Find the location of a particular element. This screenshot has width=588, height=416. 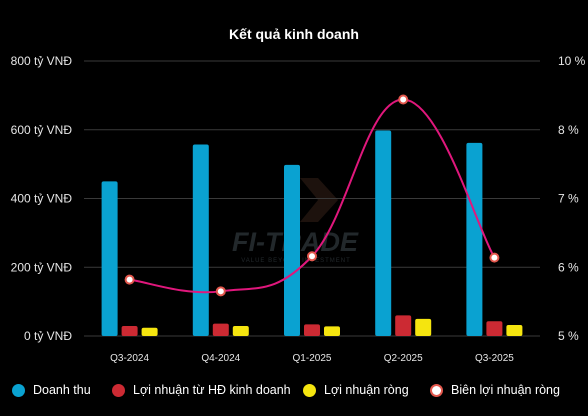

legend-label-net-margin: Biên lợi nhuận ròng is located at coordinates (505, 390).